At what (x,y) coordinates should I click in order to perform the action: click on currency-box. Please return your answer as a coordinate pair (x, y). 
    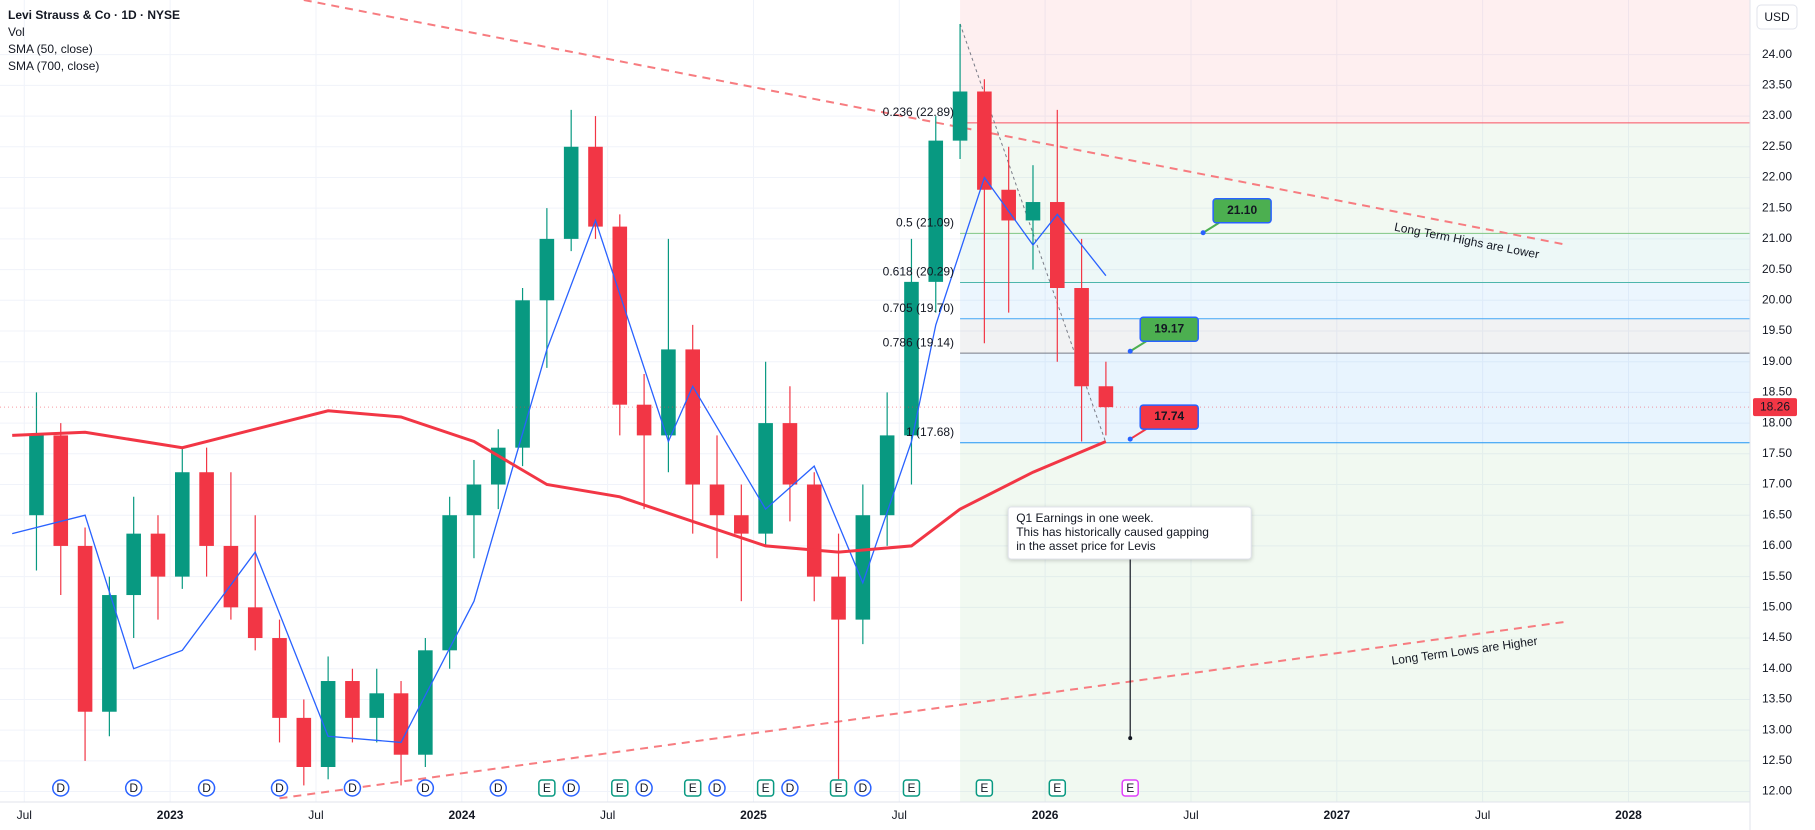
    Looking at the image, I should click on (1777, 17).